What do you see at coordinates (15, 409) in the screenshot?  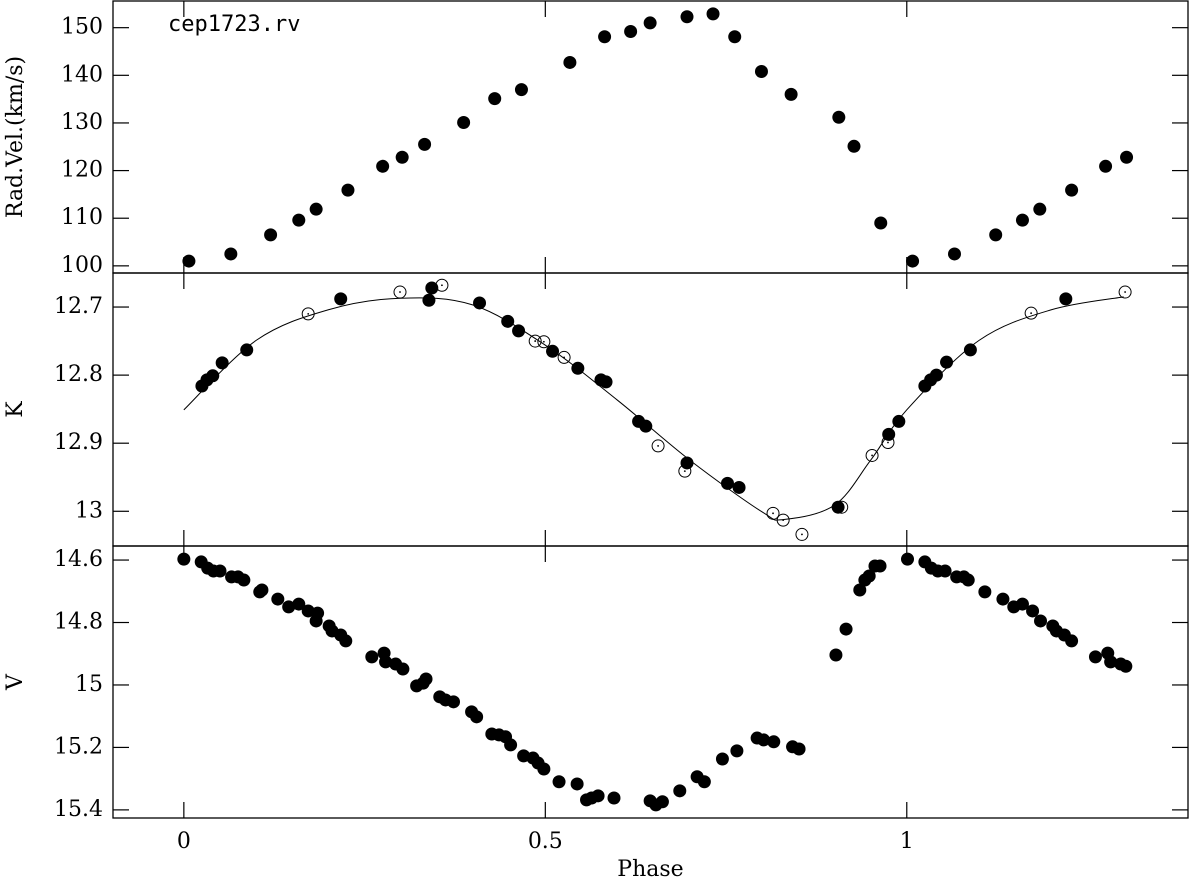 I see `y-axis-label: K` at bounding box center [15, 409].